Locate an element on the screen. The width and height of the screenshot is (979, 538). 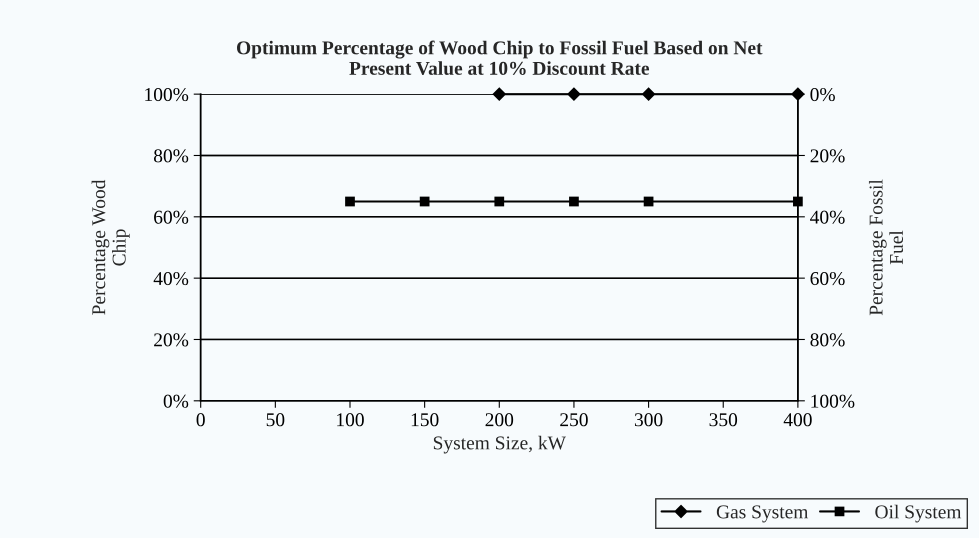
x-tick-label: 50 is located at coordinates (275, 419).